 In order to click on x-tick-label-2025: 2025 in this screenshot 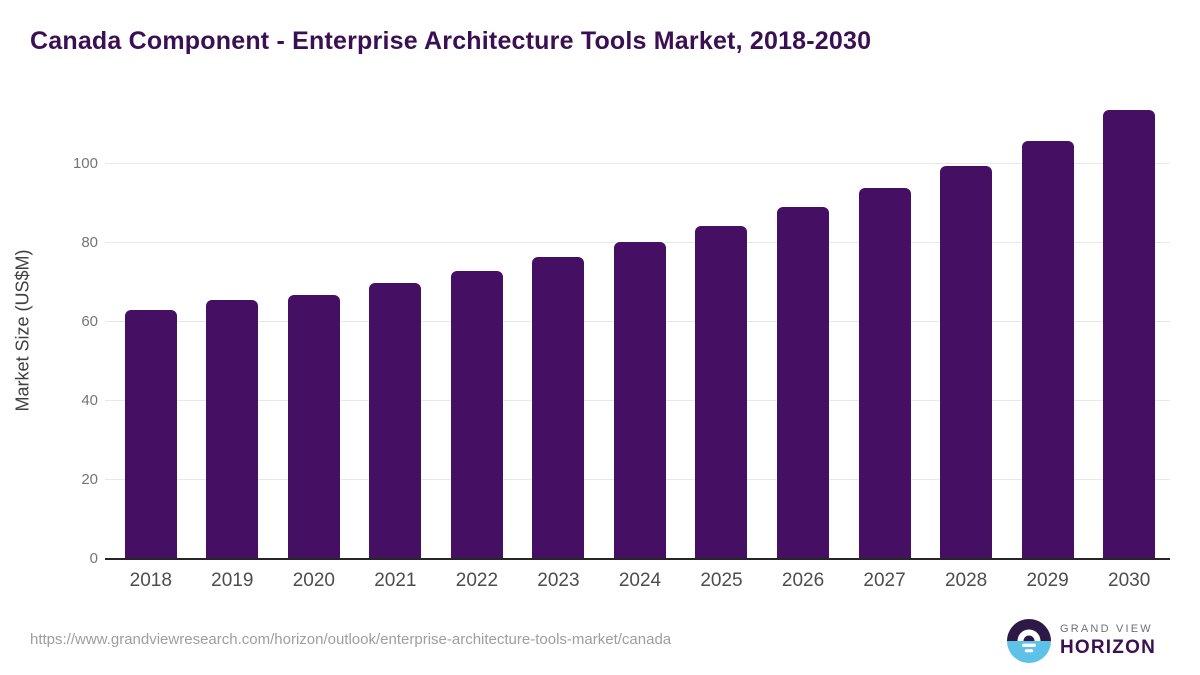, I will do `click(721, 580)`.